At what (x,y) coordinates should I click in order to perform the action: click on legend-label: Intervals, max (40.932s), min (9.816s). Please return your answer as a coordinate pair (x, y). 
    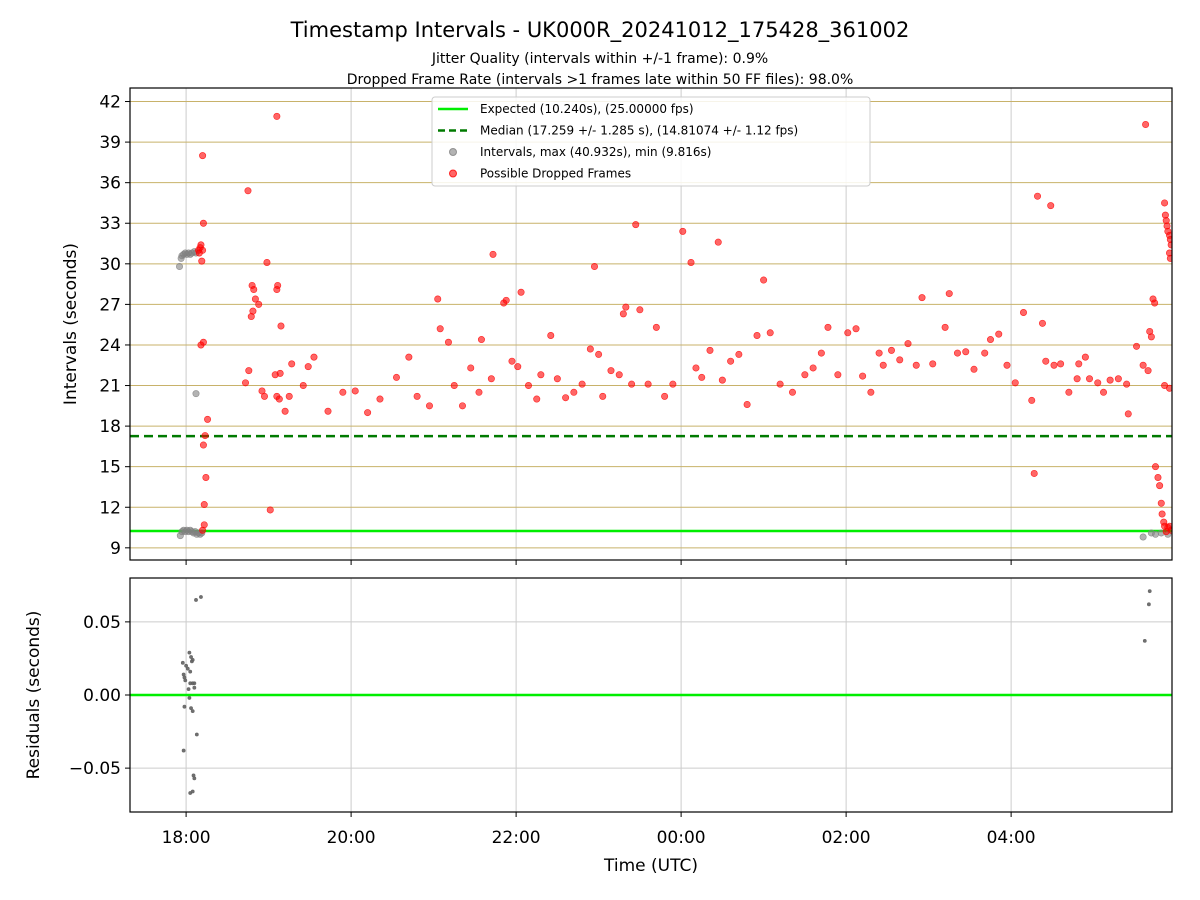
    Looking at the image, I should click on (595, 152).